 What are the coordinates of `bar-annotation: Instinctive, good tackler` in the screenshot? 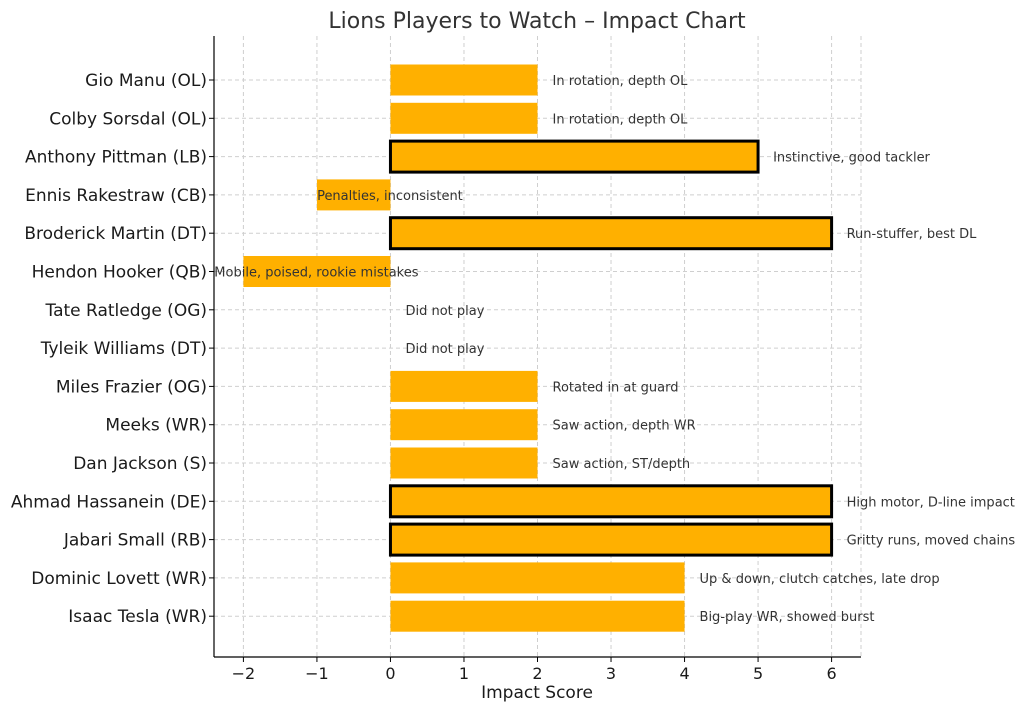 It's located at (851, 158).